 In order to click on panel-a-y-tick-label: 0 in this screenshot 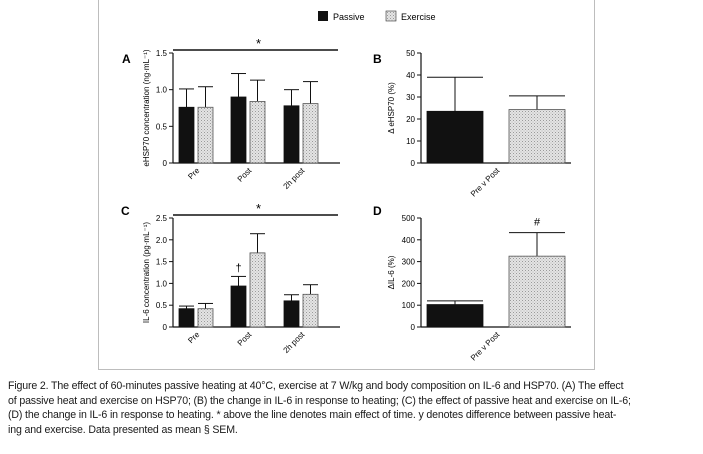, I will do `click(165, 163)`.